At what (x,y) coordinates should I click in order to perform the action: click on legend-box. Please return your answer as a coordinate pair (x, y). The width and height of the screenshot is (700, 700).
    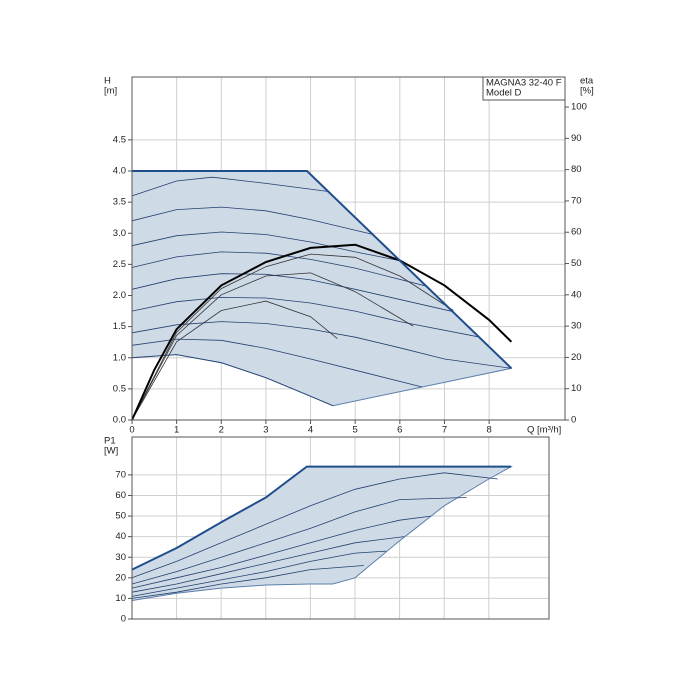
    Looking at the image, I should click on (524, 88).